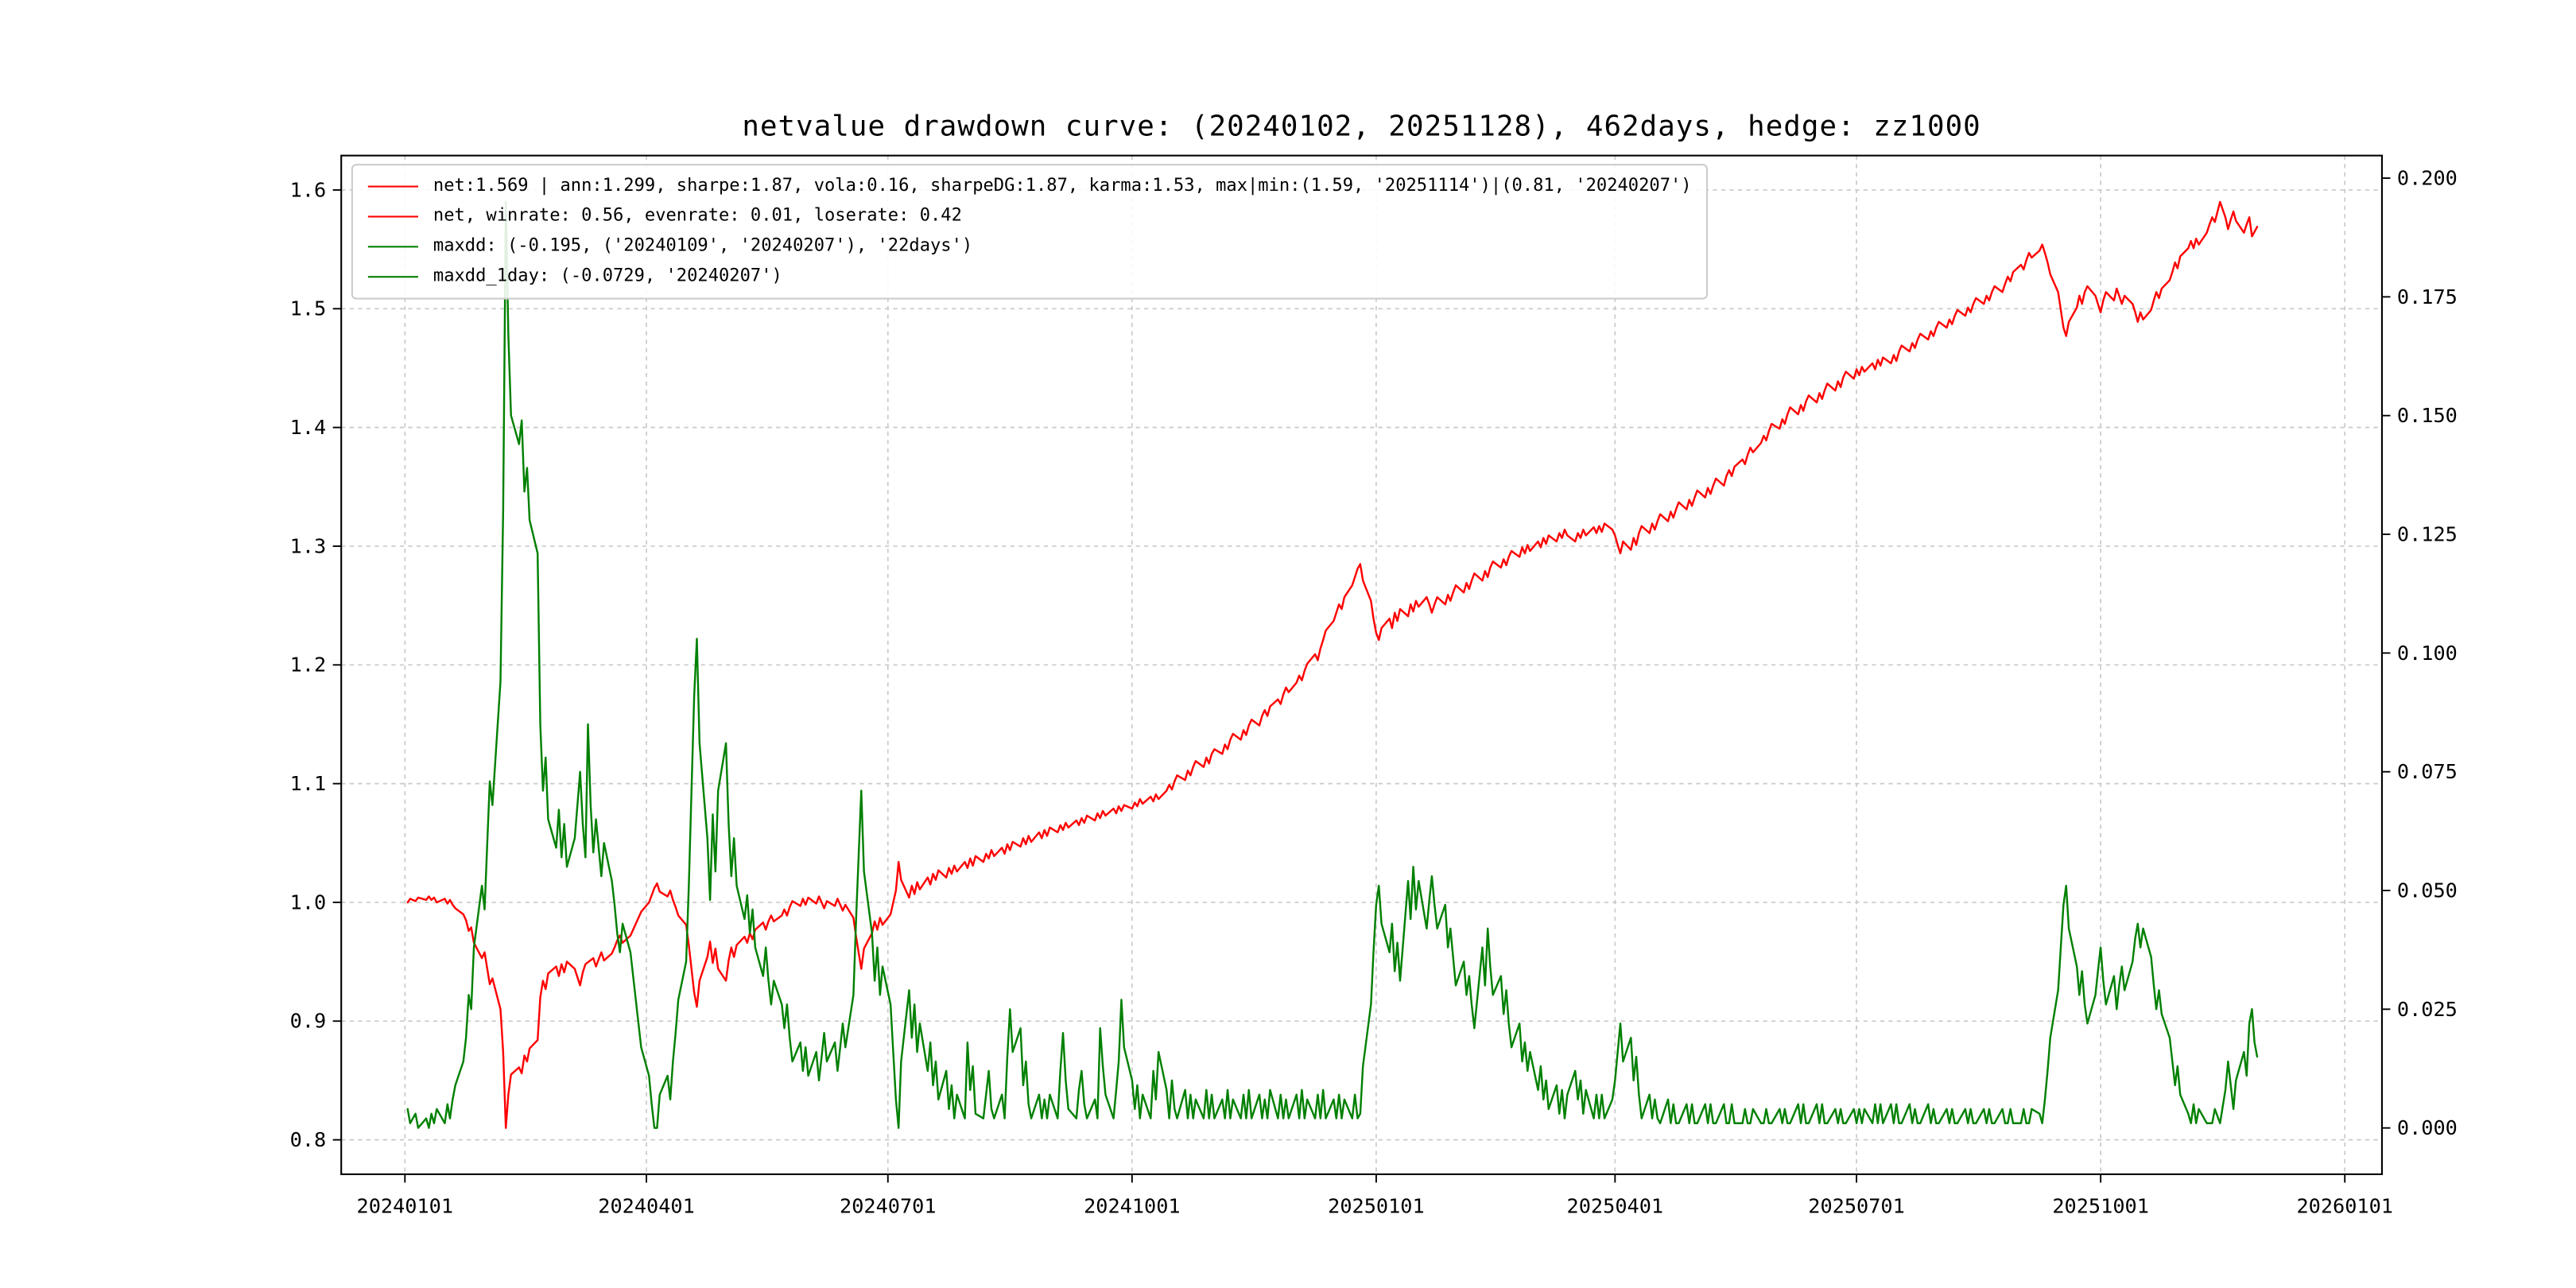 The width and height of the screenshot is (2576, 1288). I want to click on legend-entry: maxdd_1day: (-0.0729, '20240207'), so click(1029, 277).